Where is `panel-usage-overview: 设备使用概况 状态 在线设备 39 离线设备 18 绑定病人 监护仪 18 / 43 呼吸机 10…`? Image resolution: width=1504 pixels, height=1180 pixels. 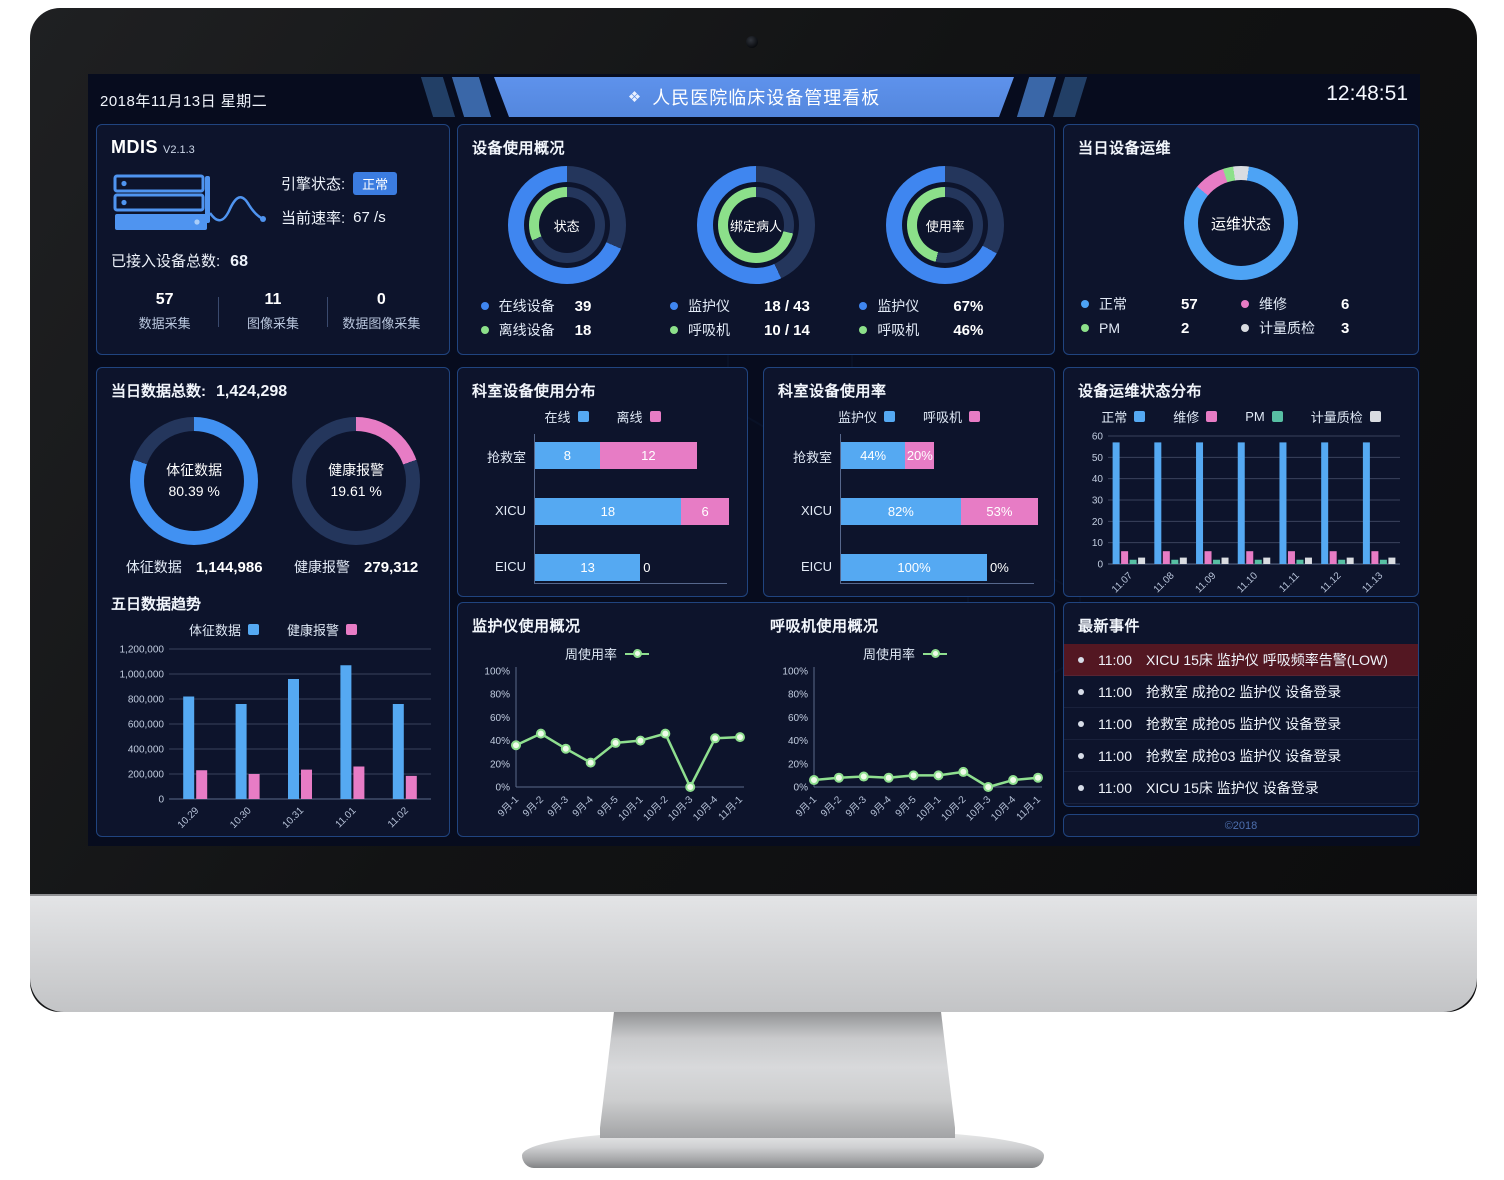 panel-usage-overview: 设备使用概况 状态 在线设备 39 离线设备 18 绑定病人 监护仪 18 / 43 呼吸机 10… is located at coordinates (756, 239).